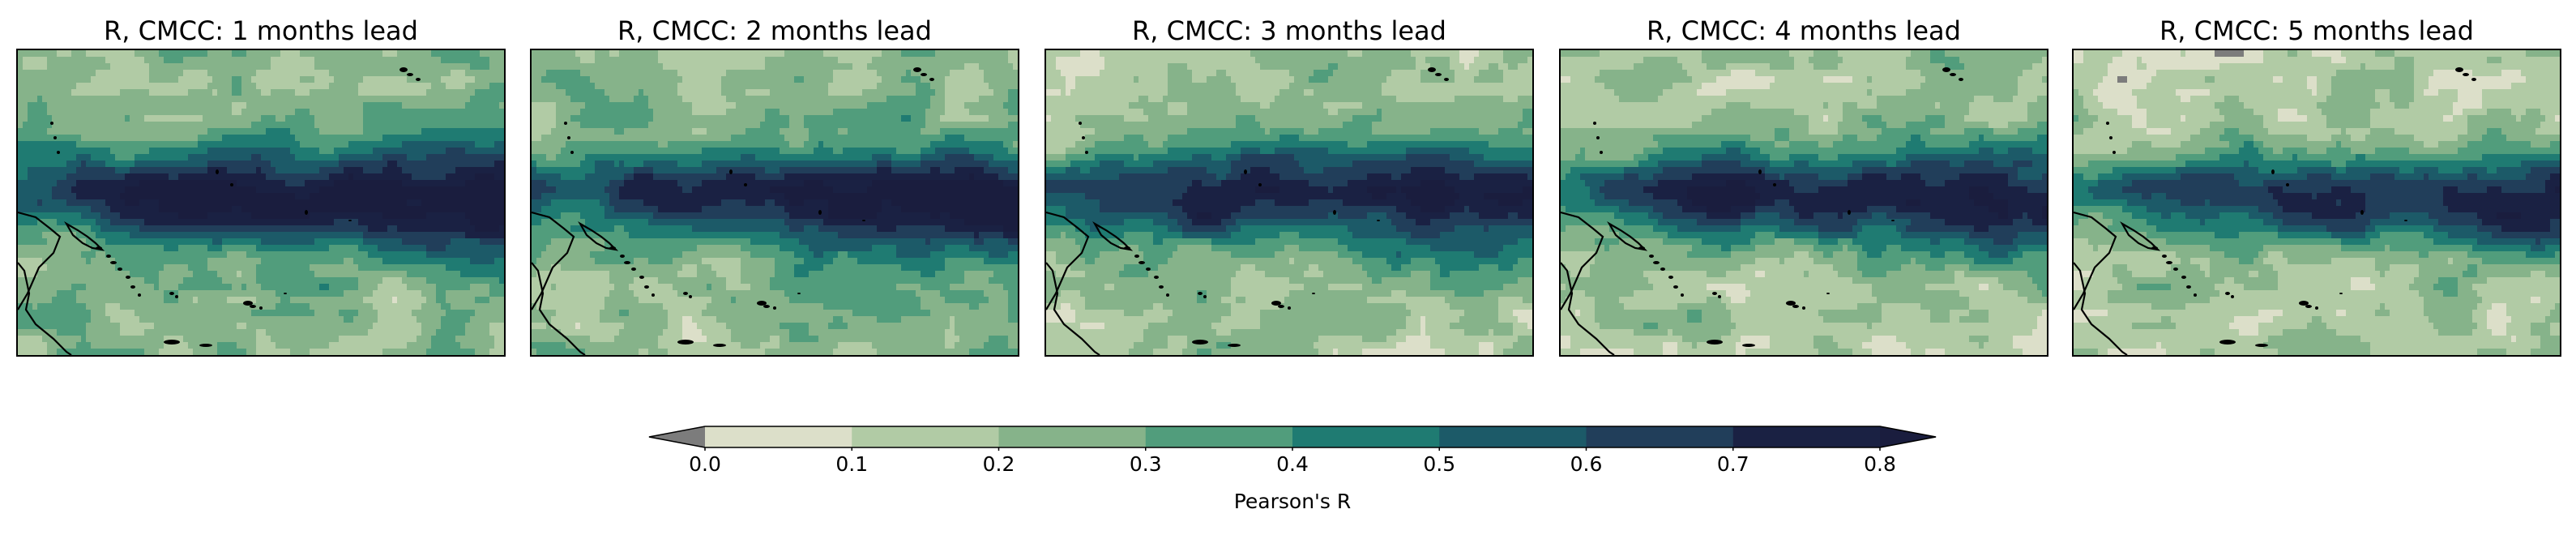  What do you see at coordinates (705, 464) in the screenshot?
I see `colorbar-tick-label: 0.0` at bounding box center [705, 464].